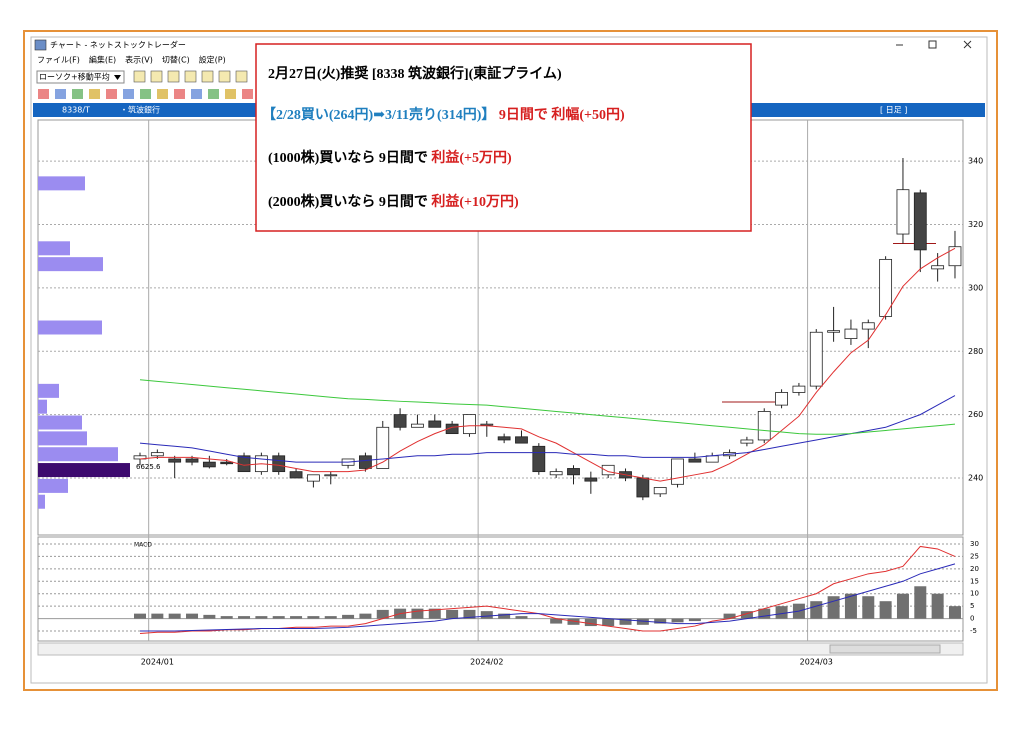  Describe the element at coordinates (975, 351) in the screenshot. I see `y-tick-label: 280` at that location.